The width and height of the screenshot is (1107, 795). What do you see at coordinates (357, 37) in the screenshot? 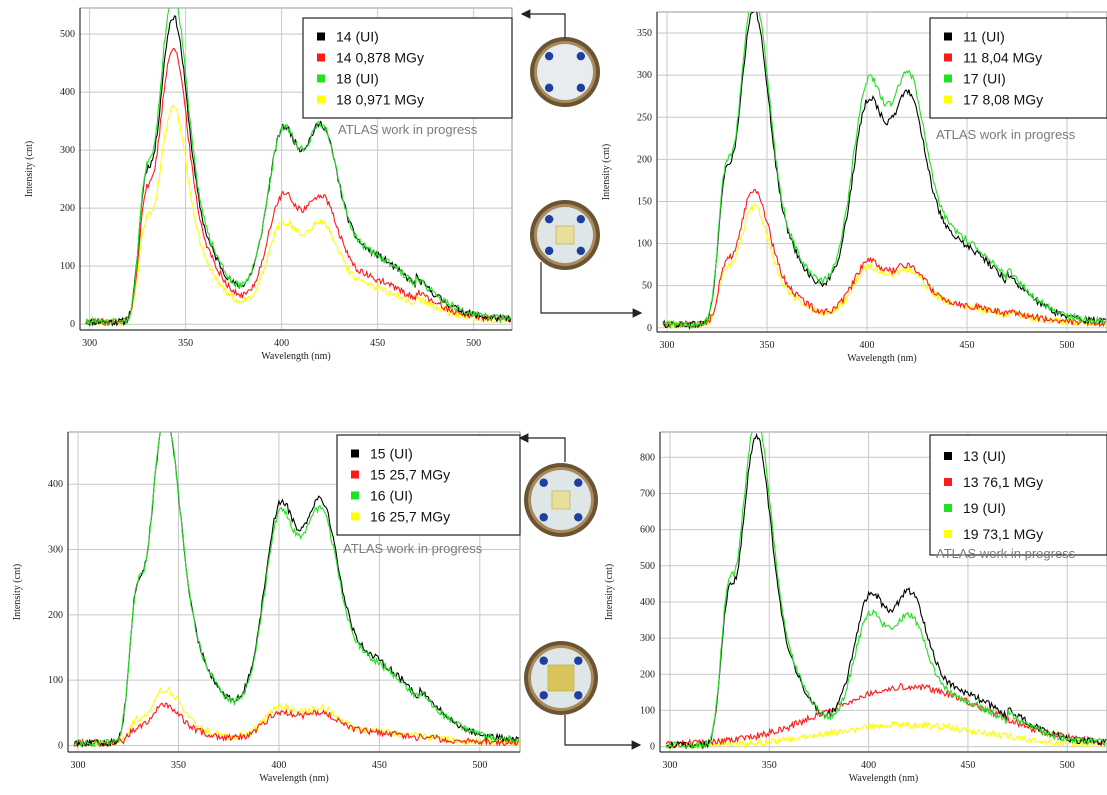
I see `legend-entry: 14 (UI)` at bounding box center [357, 37].